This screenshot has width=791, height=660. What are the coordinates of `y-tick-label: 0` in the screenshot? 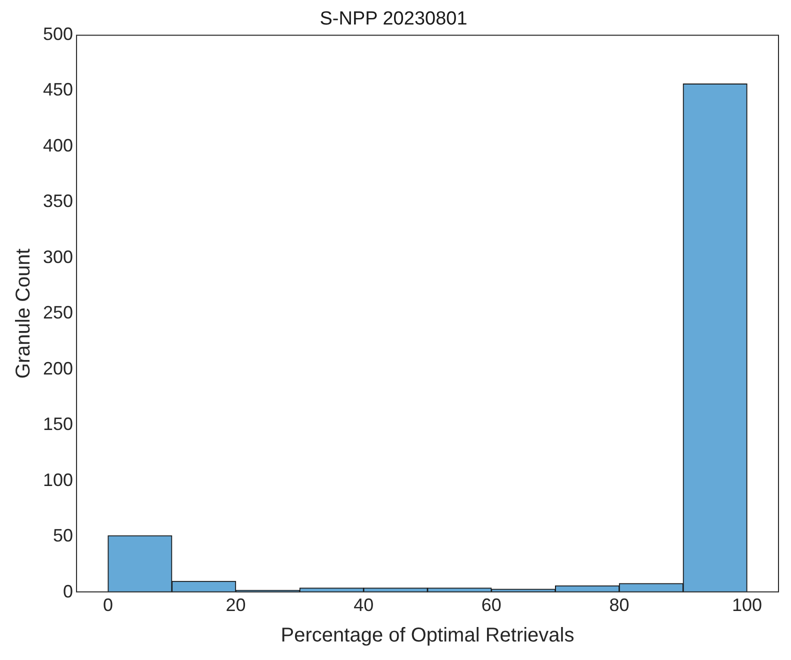 It's located at (68, 591).